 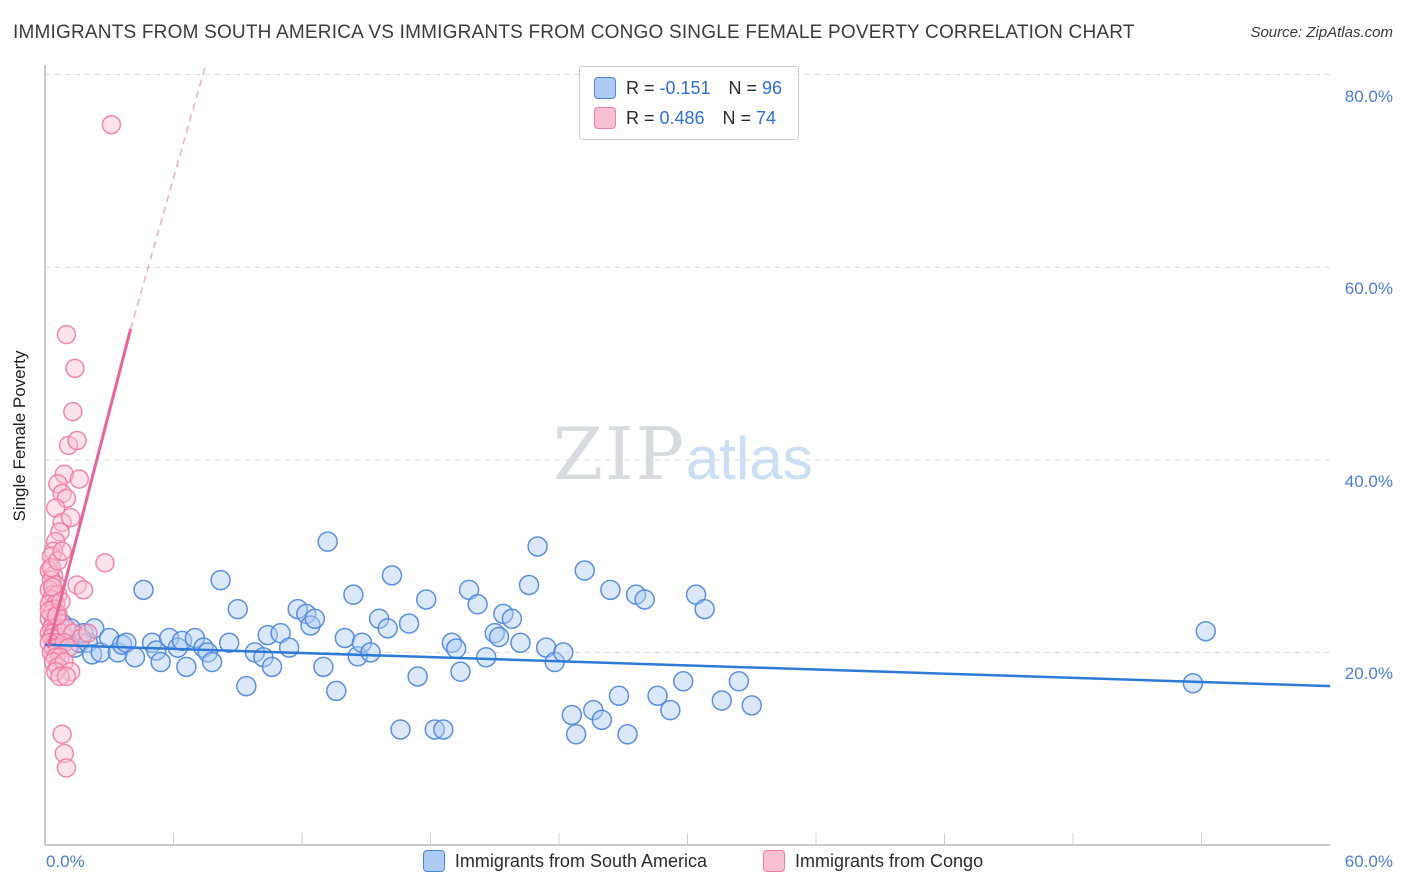 I want to click on congo-legend-swatch, so click(x=774, y=861).